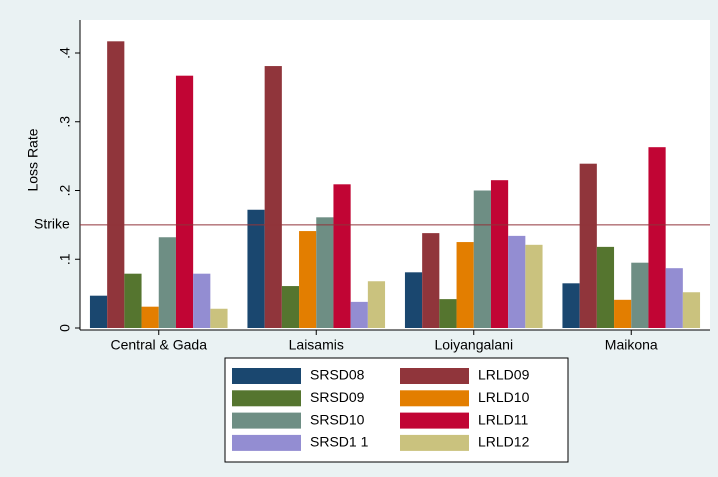  Describe the element at coordinates (631, 345) in the screenshot. I see `x-tick-label: Maikona` at that location.